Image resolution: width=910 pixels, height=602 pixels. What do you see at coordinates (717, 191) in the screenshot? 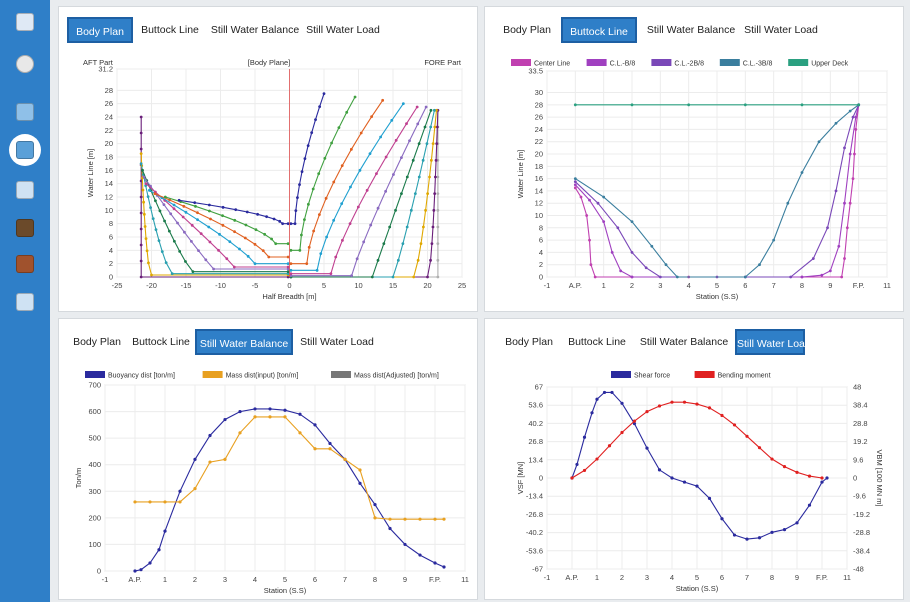
I see `buttock-series-line` at bounding box center [717, 191].